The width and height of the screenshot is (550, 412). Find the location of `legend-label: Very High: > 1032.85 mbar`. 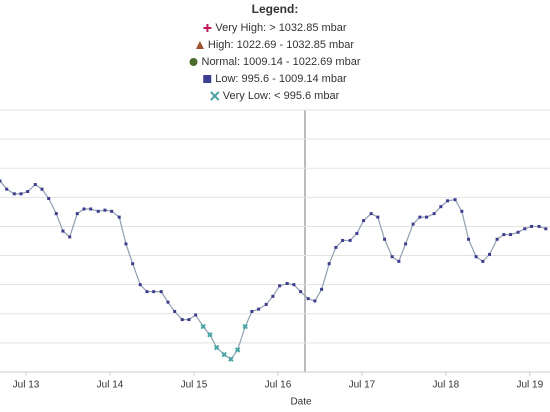

legend-label: Very High: > 1032.85 mbar is located at coordinates (280, 28).